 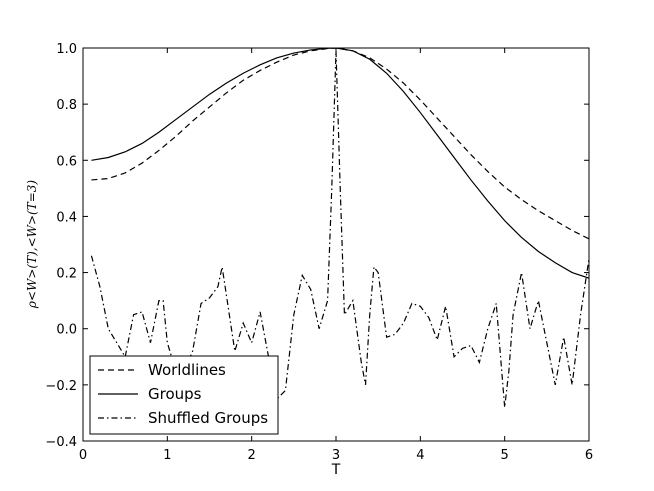 What do you see at coordinates (66, 274) in the screenshot?
I see `y-tick-label: 0.2` at bounding box center [66, 274].